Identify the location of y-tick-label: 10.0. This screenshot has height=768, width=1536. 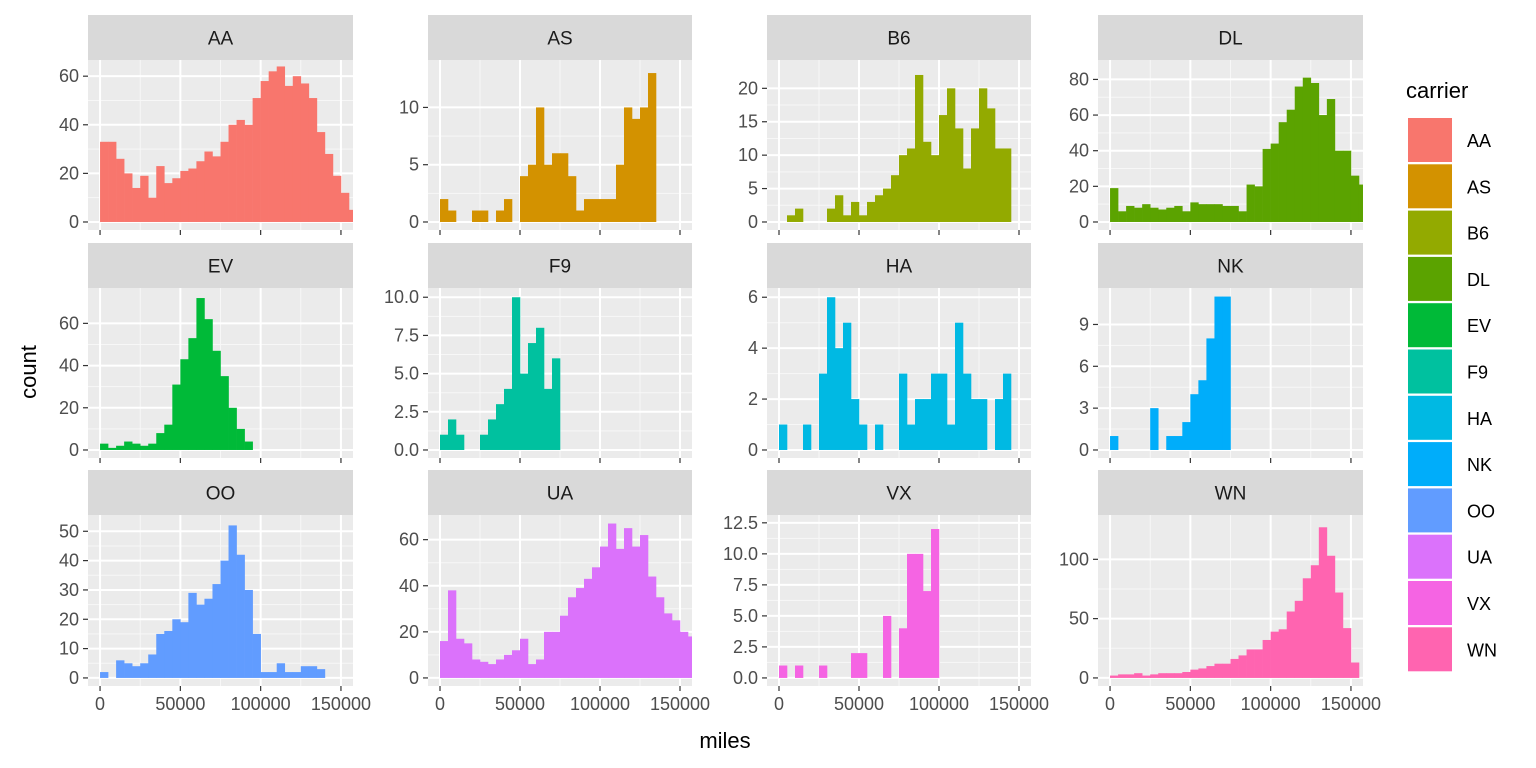
(740, 554).